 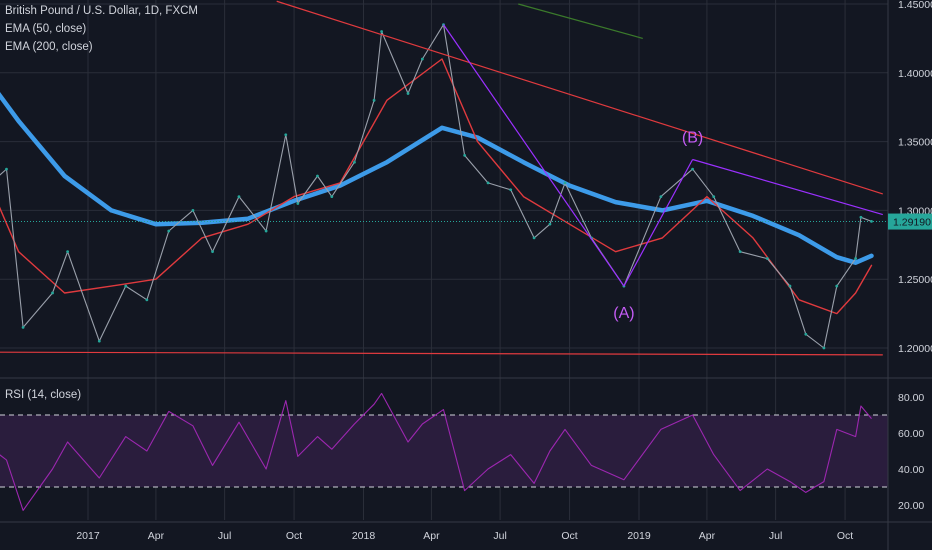 I want to click on wave-a-label: (A), so click(x=623, y=313).